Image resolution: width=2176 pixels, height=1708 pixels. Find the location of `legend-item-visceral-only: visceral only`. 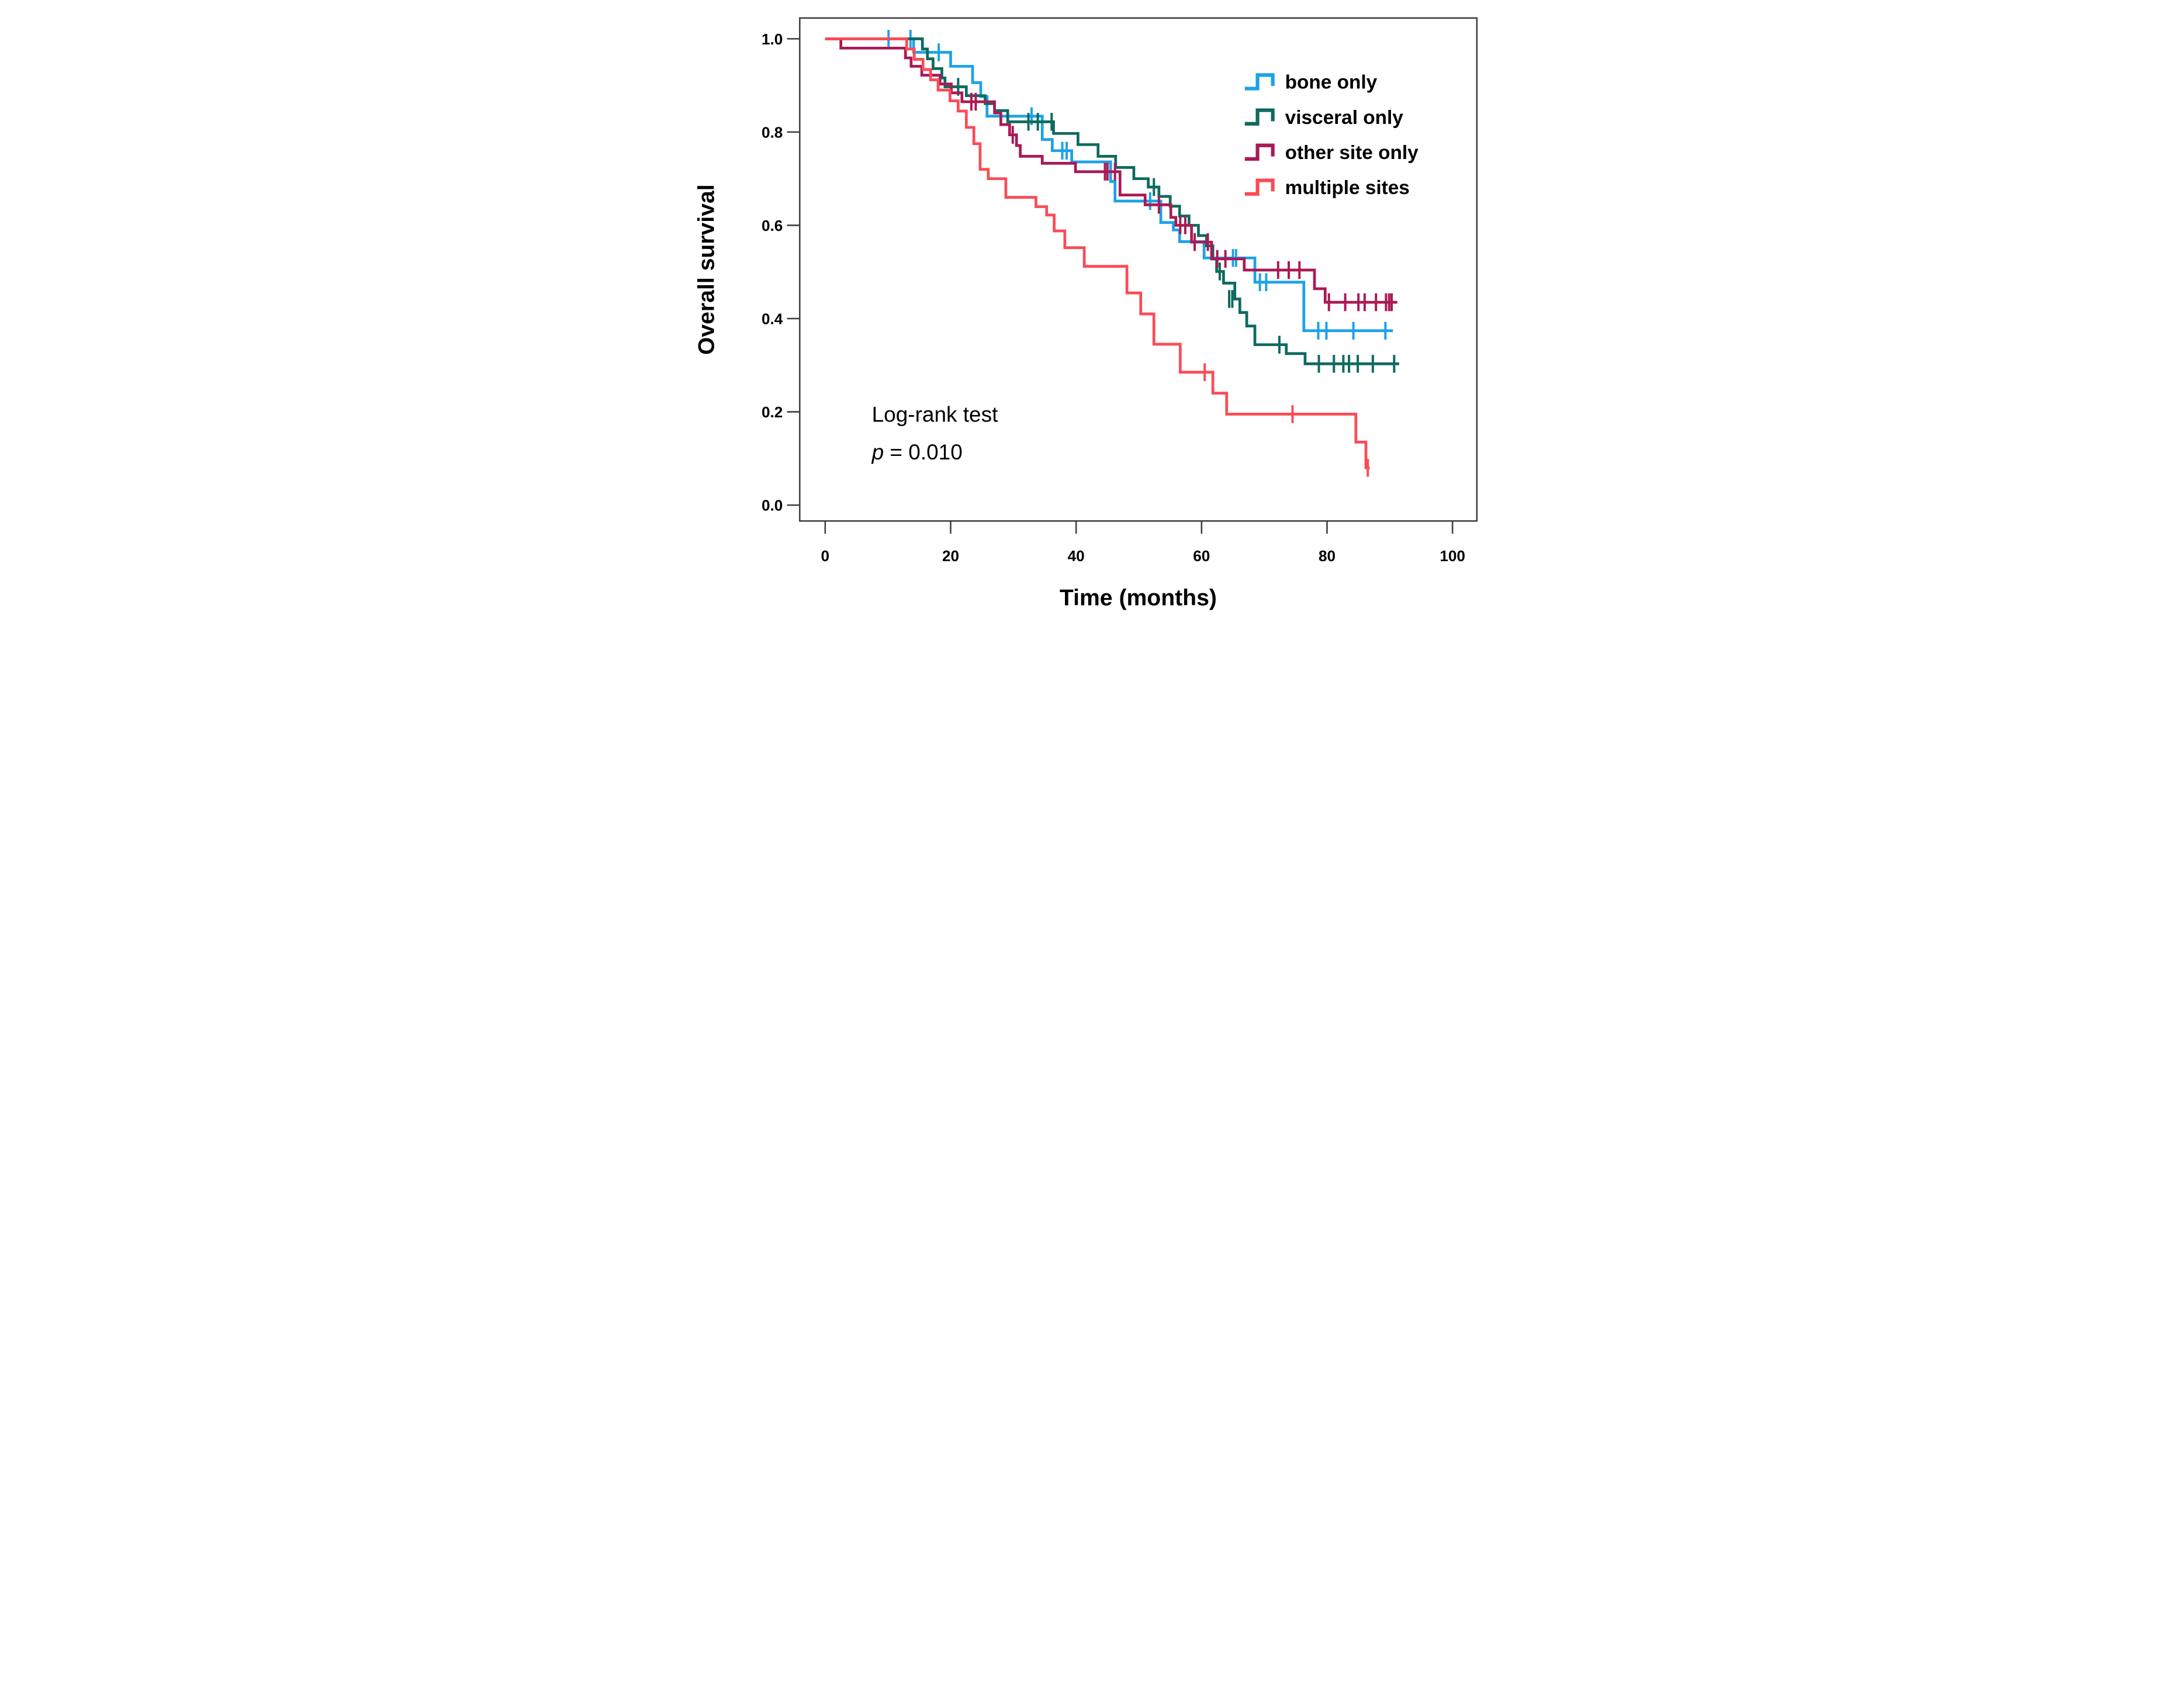

legend-item-visceral-only: visceral only is located at coordinates (1323, 118).